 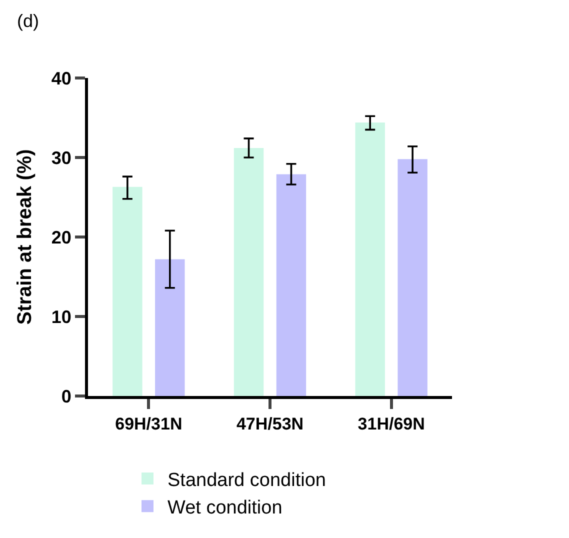 What do you see at coordinates (270, 424) in the screenshot?
I see `x-tick-label: 47H/53N` at bounding box center [270, 424].